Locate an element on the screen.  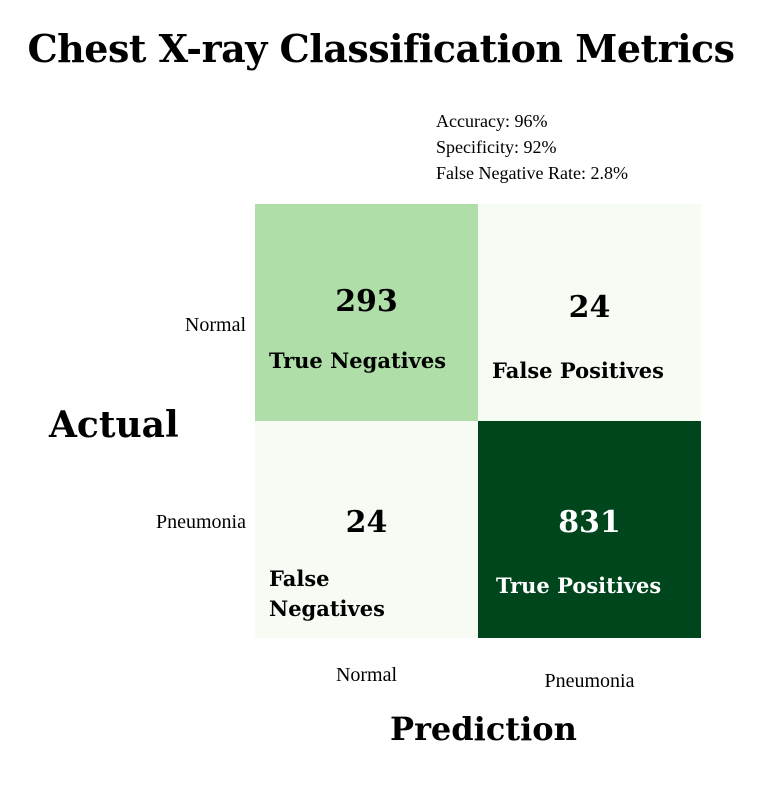
cell-true-negatives: 293 True Negatives is located at coordinates (366, 312).